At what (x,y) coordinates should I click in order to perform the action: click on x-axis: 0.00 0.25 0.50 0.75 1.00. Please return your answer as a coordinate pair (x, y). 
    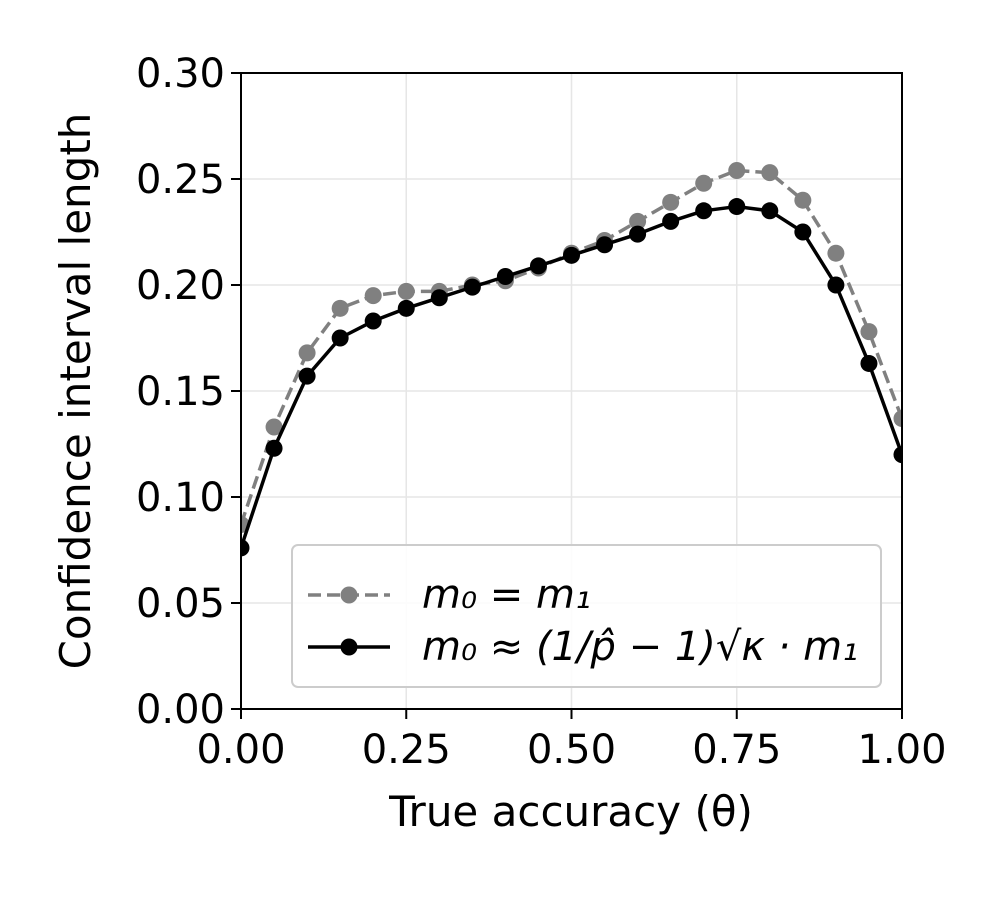
    Looking at the image, I should click on (571, 741).